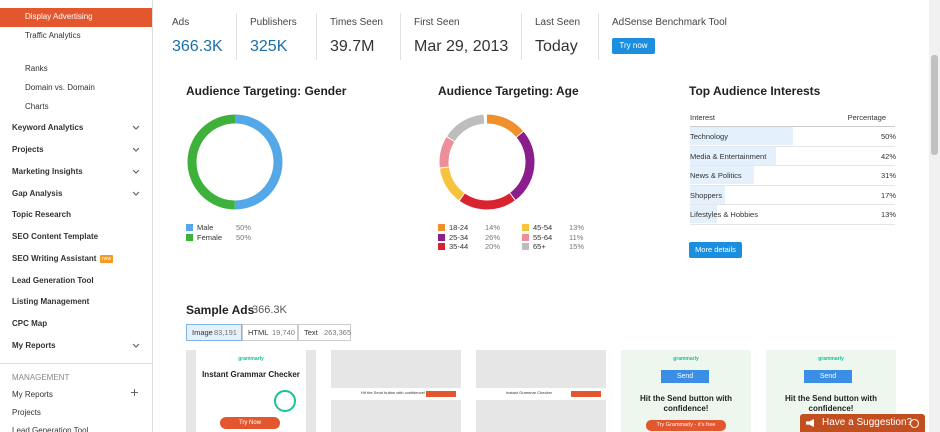 This screenshot has width=940, height=432. I want to click on sidebar-item: Listing Management, so click(51, 301).